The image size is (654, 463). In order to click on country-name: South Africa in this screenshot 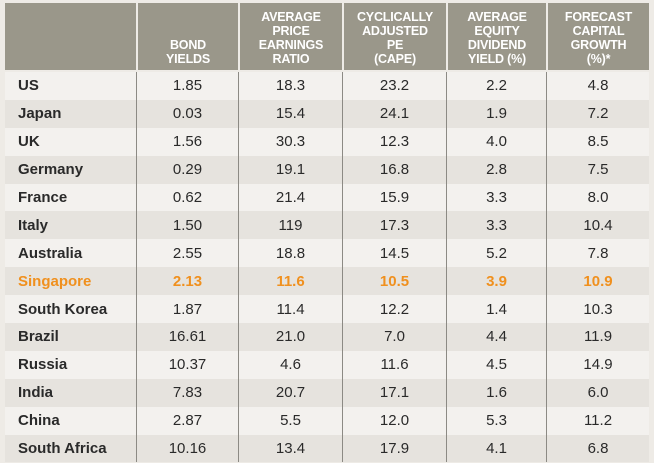, I will do `click(62, 449)`.